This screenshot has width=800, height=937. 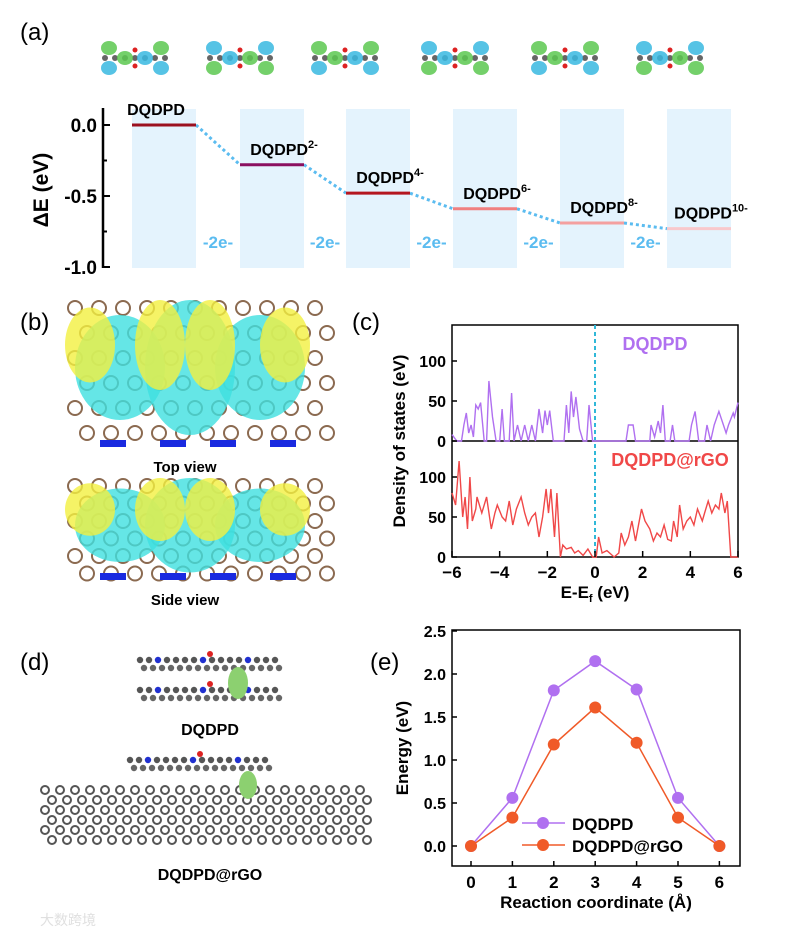 I want to click on x-tick-label: 2, so click(x=553, y=882).